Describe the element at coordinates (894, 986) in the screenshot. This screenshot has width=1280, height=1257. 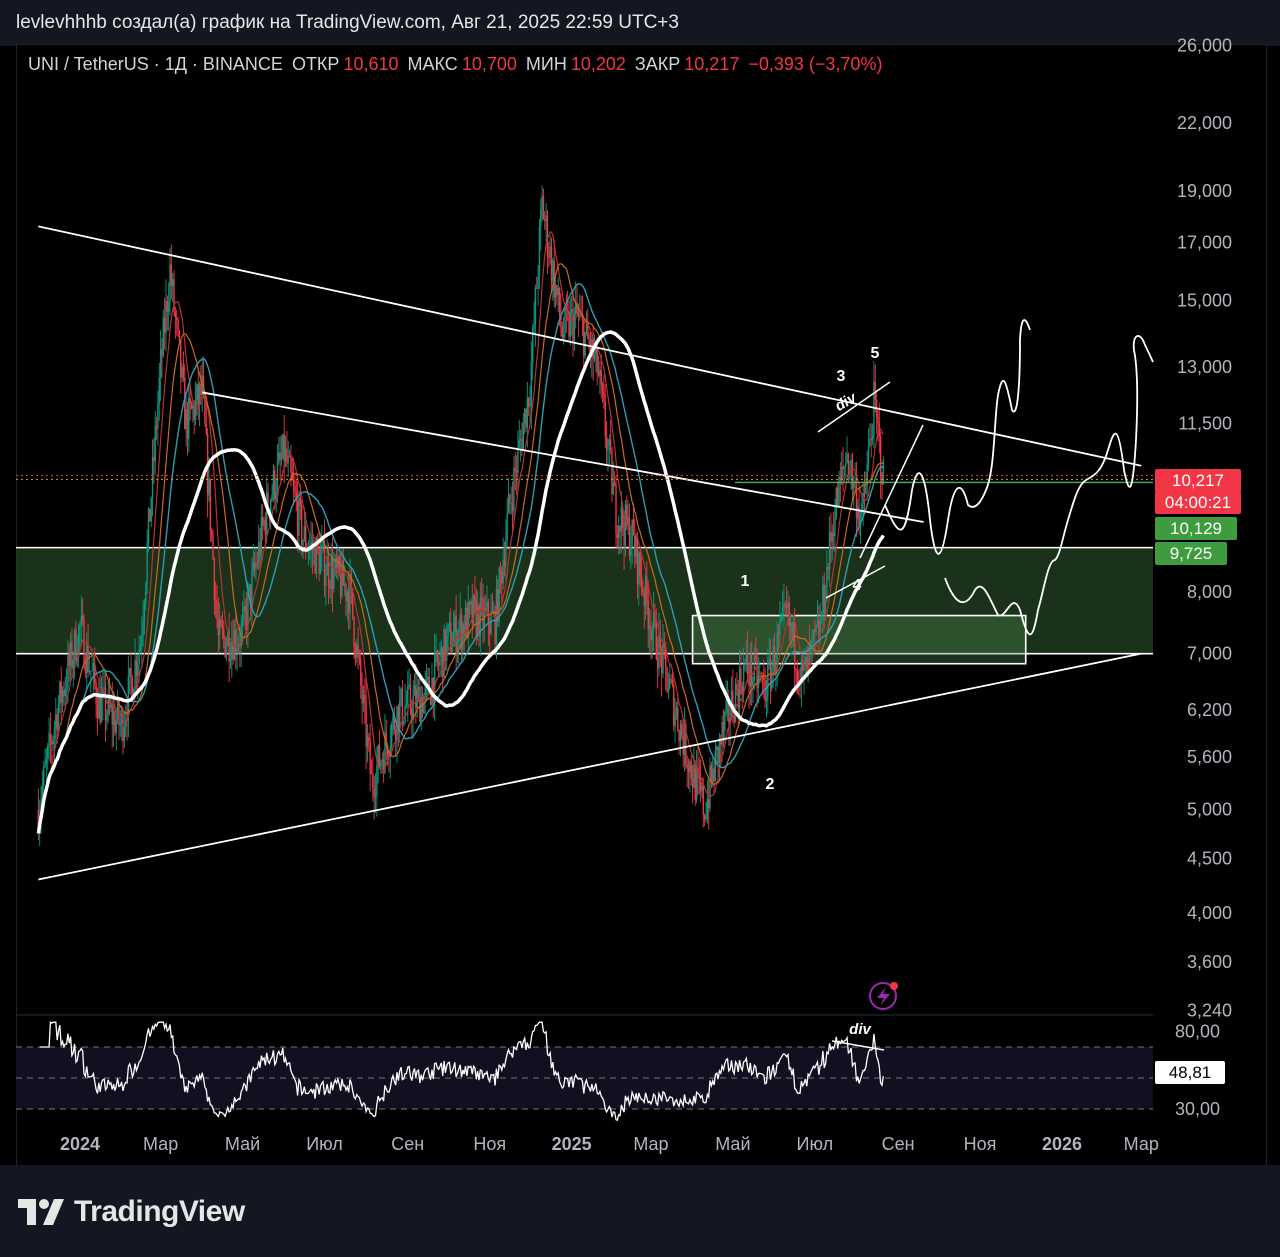
I see `notification-dot-icon` at that location.